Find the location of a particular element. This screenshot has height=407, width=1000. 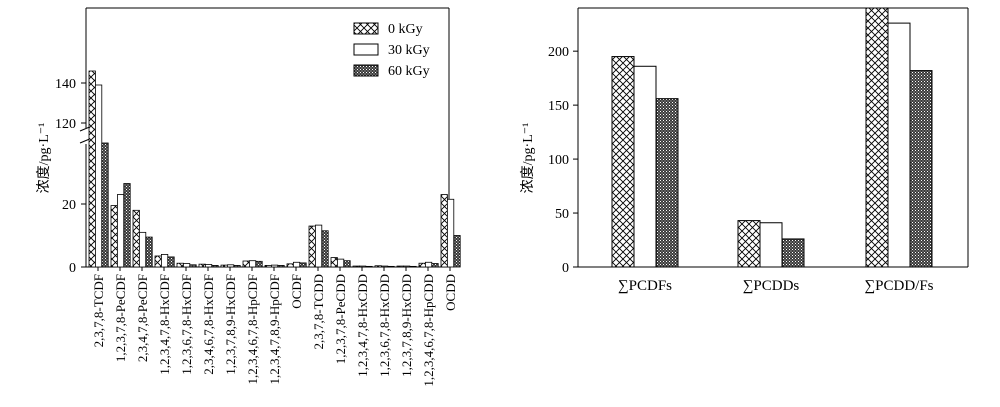

bar-30-kgy-2-3-7-8-tcdd is located at coordinates (318, 246).